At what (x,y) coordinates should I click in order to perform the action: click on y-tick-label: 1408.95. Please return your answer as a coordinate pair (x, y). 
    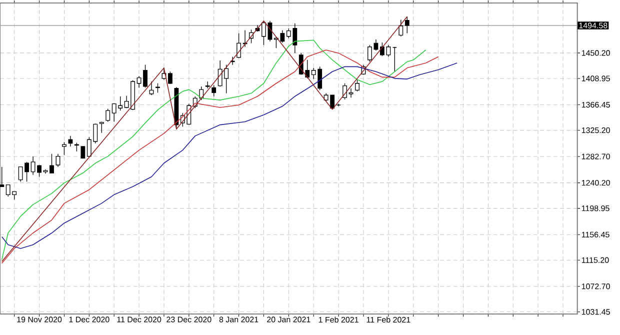
    Looking at the image, I should click on (596, 79).